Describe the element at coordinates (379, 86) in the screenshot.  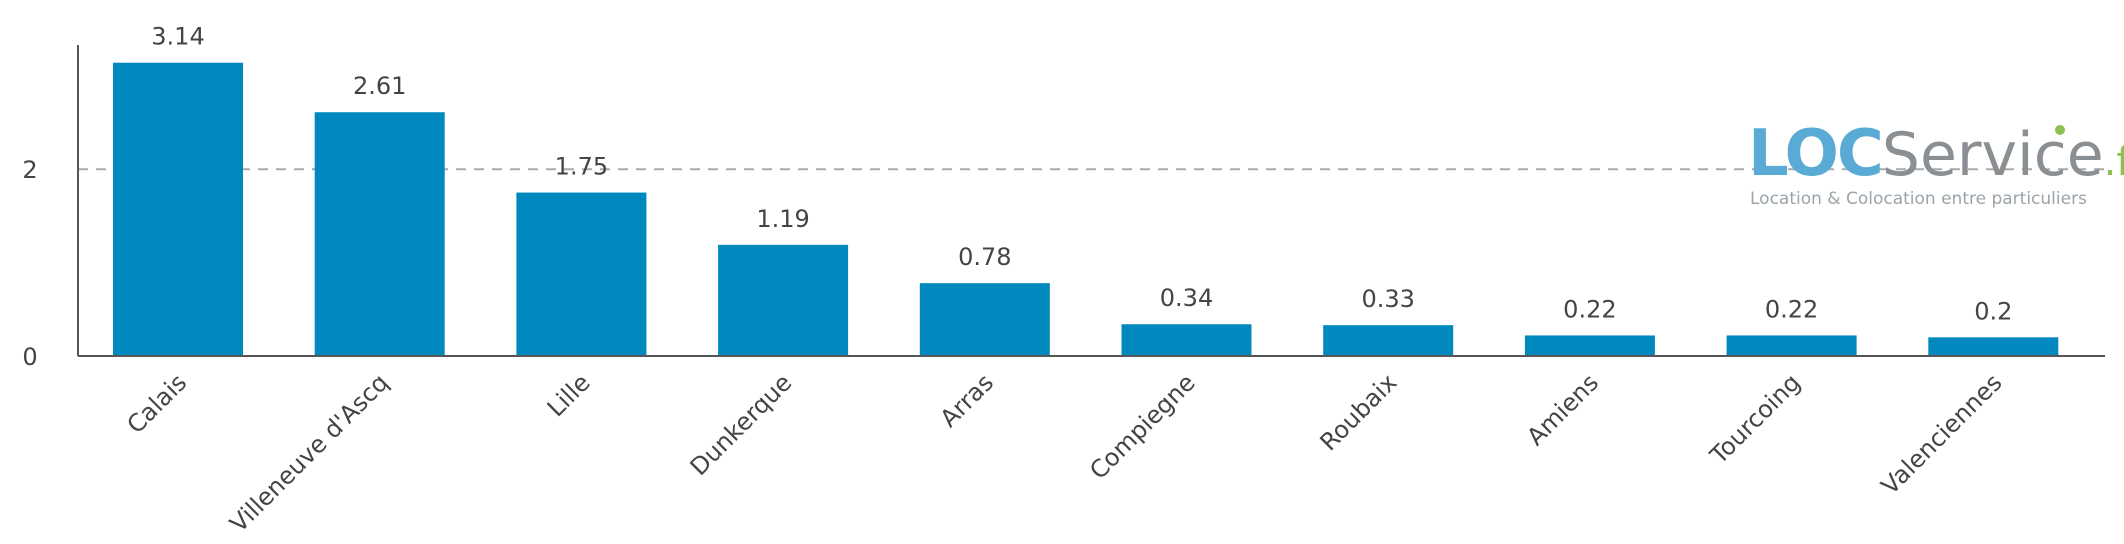
I see `data-label: 2.61` at that location.